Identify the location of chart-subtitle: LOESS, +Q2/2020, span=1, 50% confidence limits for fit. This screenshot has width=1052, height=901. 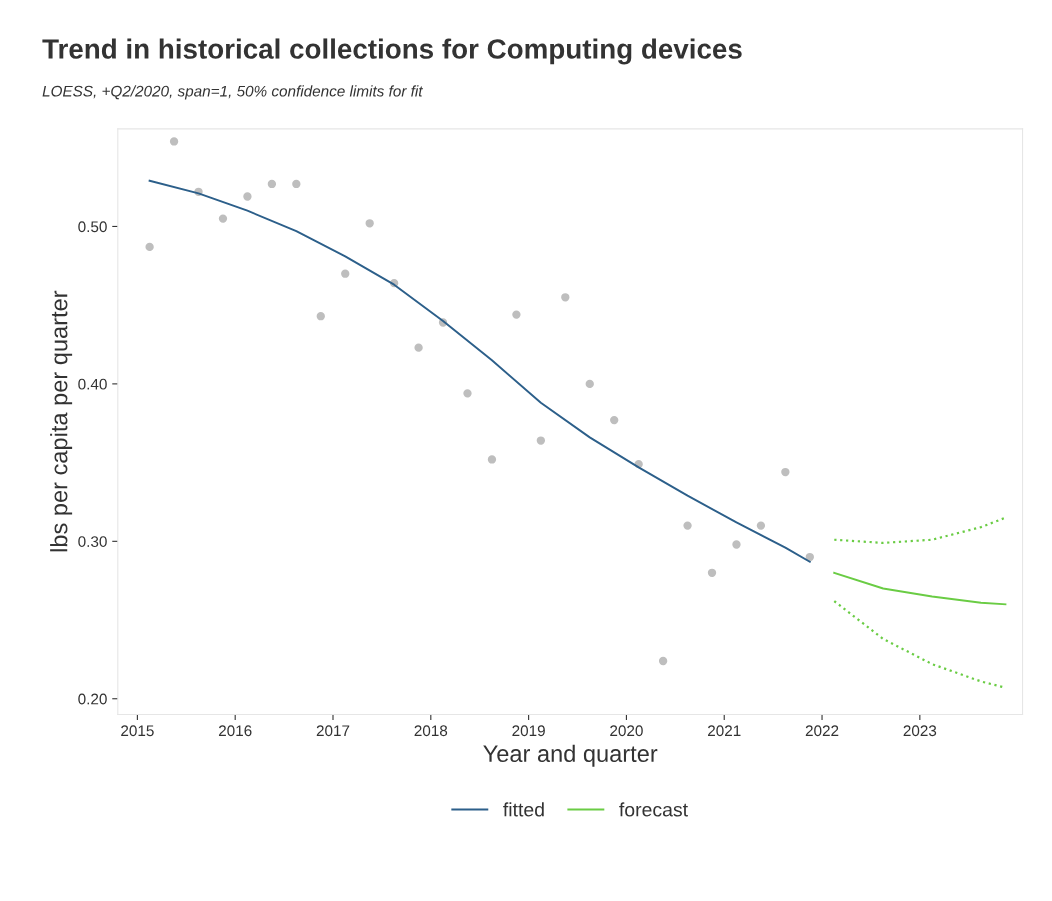
(233, 92).